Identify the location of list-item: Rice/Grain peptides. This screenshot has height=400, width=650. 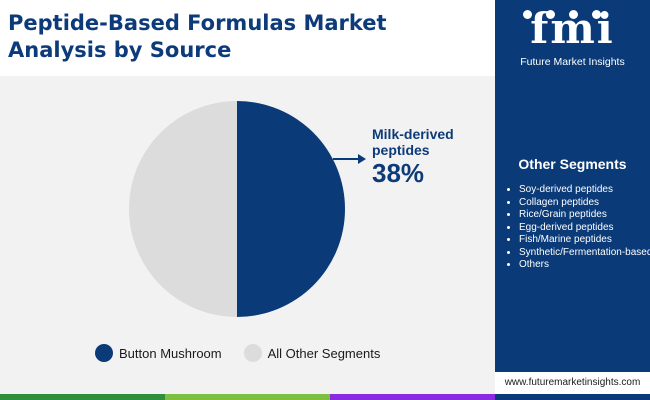
(584, 215).